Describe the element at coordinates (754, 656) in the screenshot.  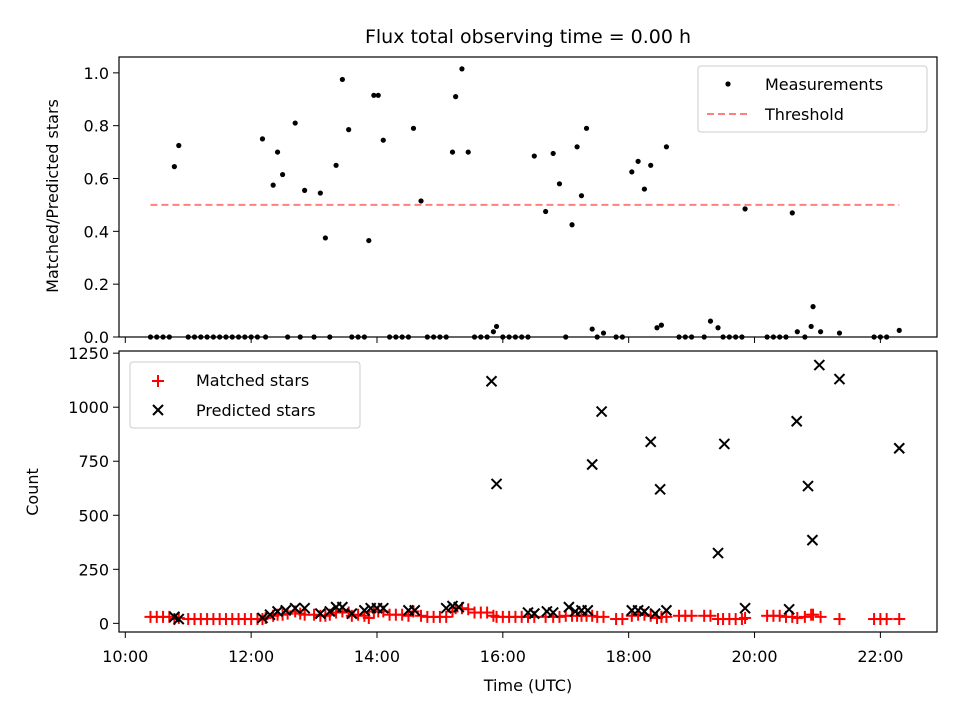
I see `bottom-x-tick-label: 20:00` at that location.